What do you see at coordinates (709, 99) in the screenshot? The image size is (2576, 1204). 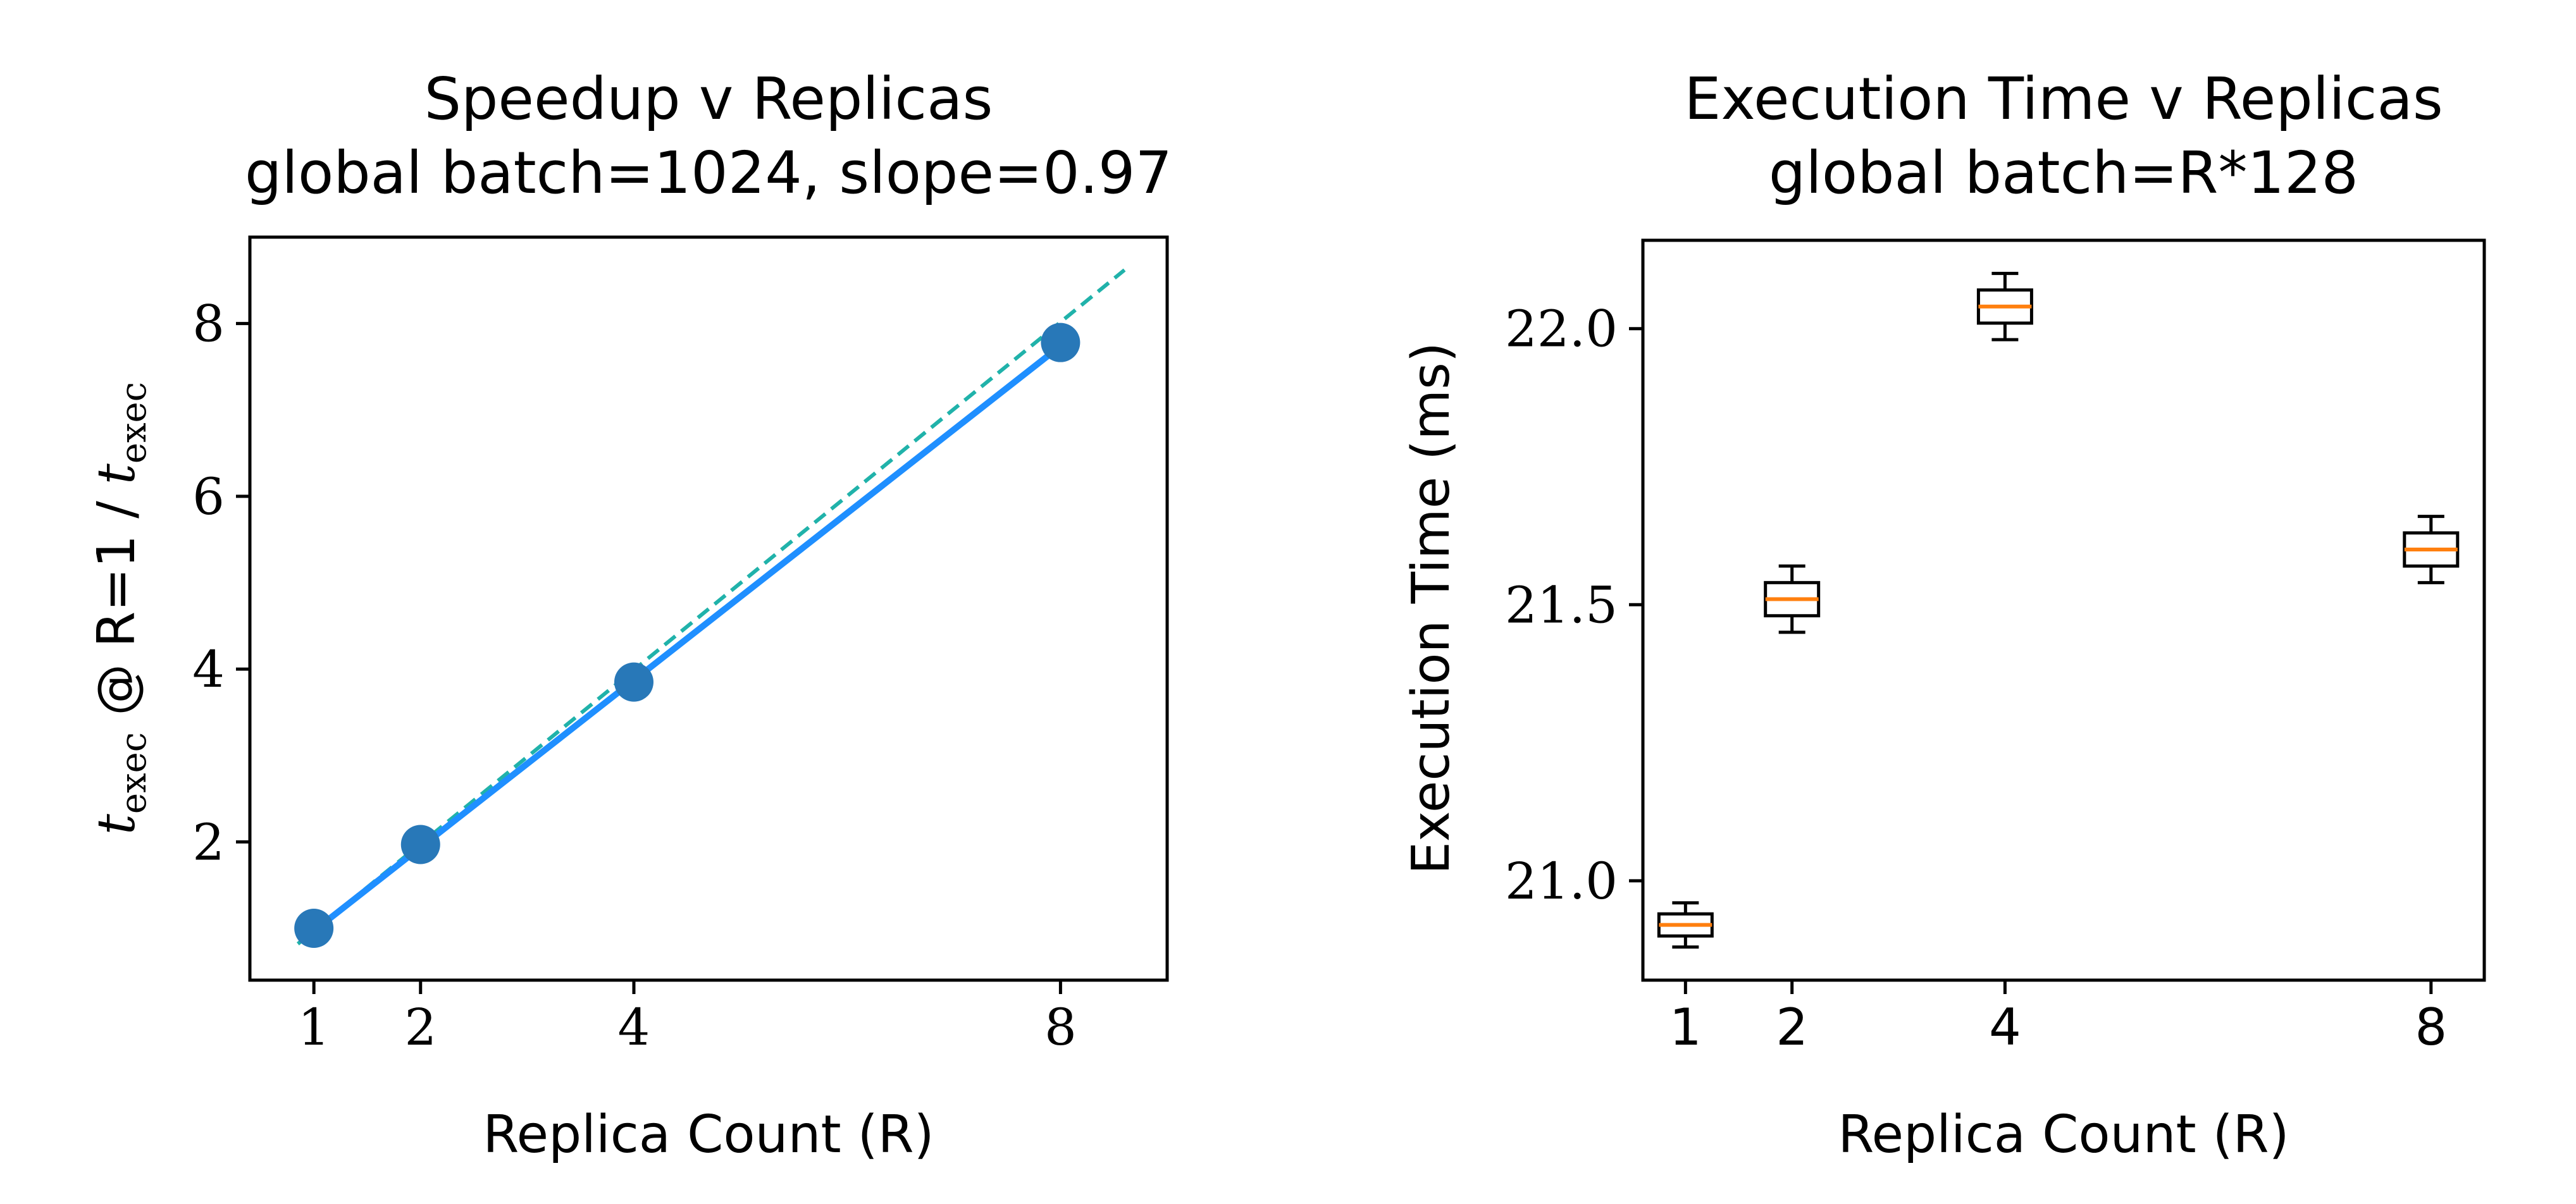 I see `speedup-title-line1: Speedup v Replicas` at bounding box center [709, 99].